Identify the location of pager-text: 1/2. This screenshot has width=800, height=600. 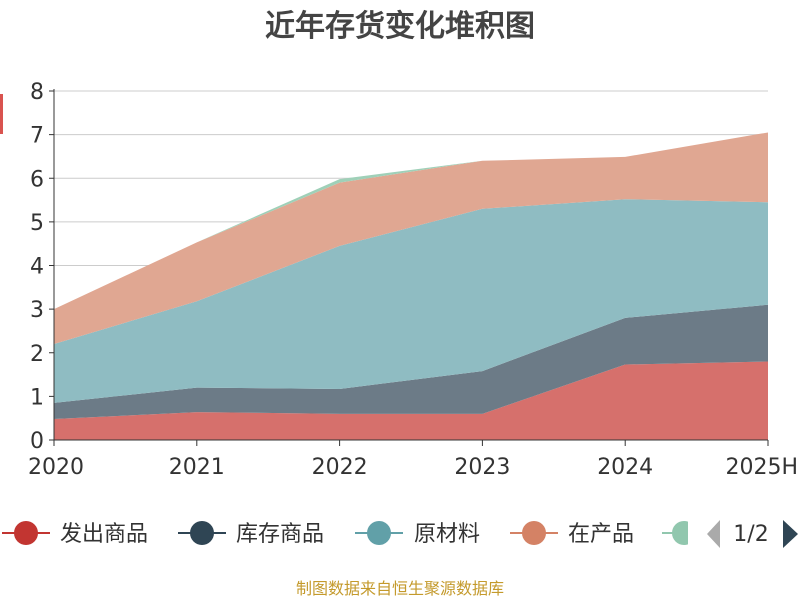
(750, 534).